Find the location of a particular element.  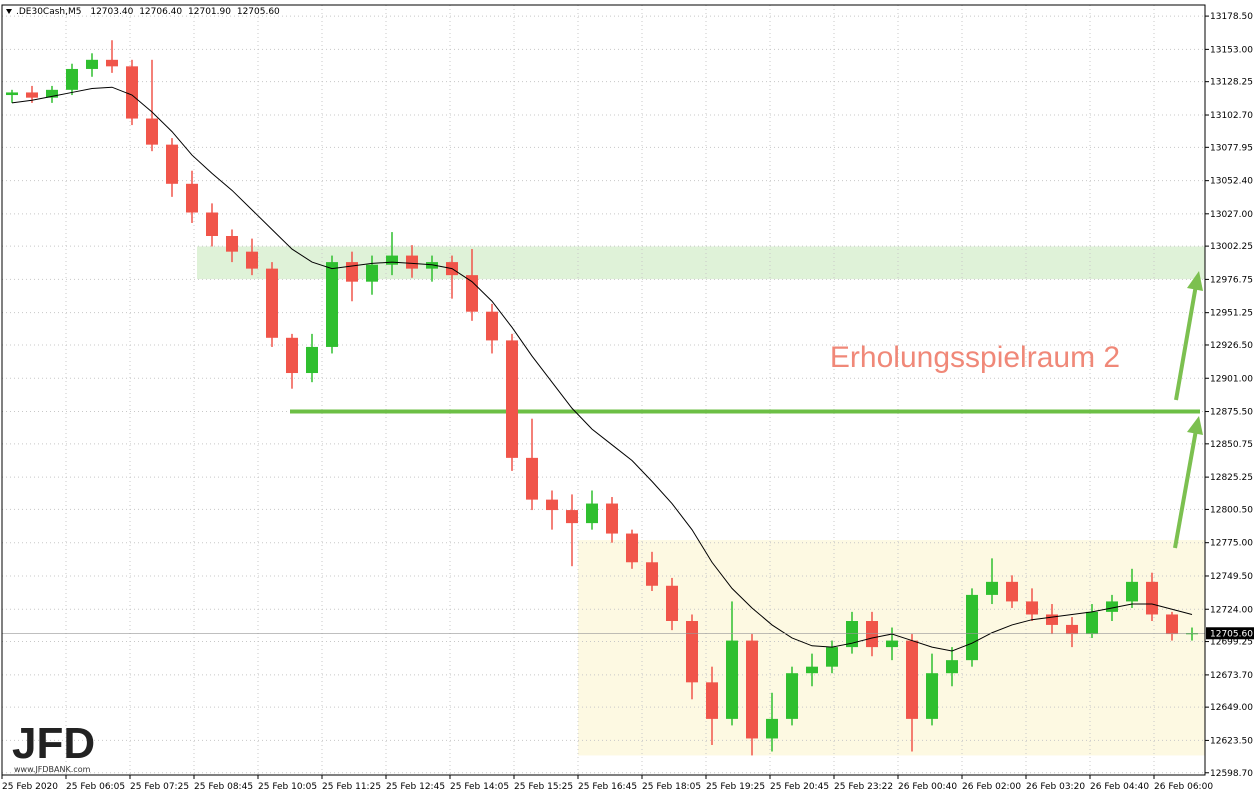

y-tick-label: 12901.00 is located at coordinates (1231, 379).